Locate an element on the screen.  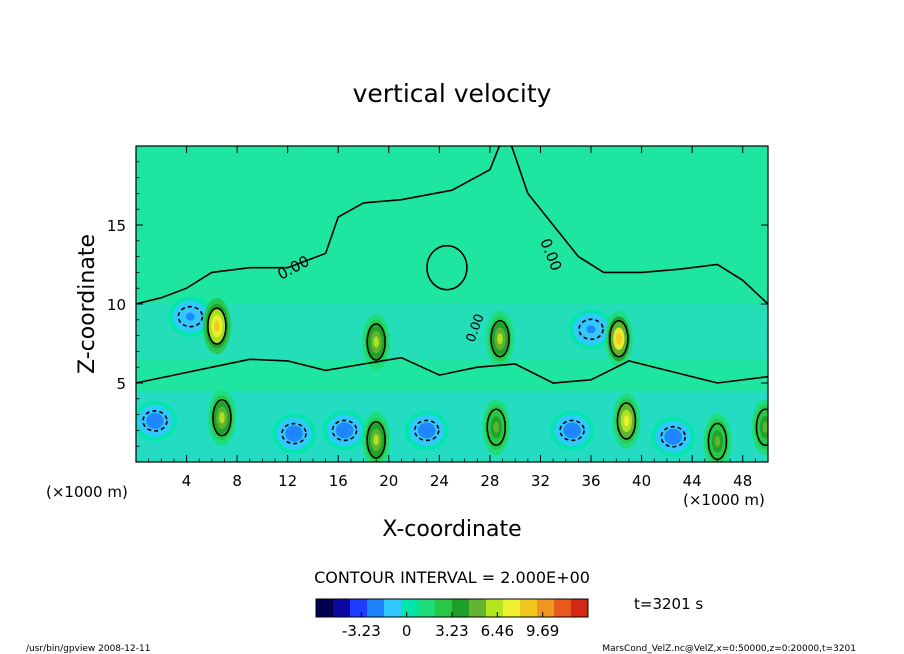
footer-left: /usr/bin/gpview 2008-12-11 is located at coordinates (88, 649).